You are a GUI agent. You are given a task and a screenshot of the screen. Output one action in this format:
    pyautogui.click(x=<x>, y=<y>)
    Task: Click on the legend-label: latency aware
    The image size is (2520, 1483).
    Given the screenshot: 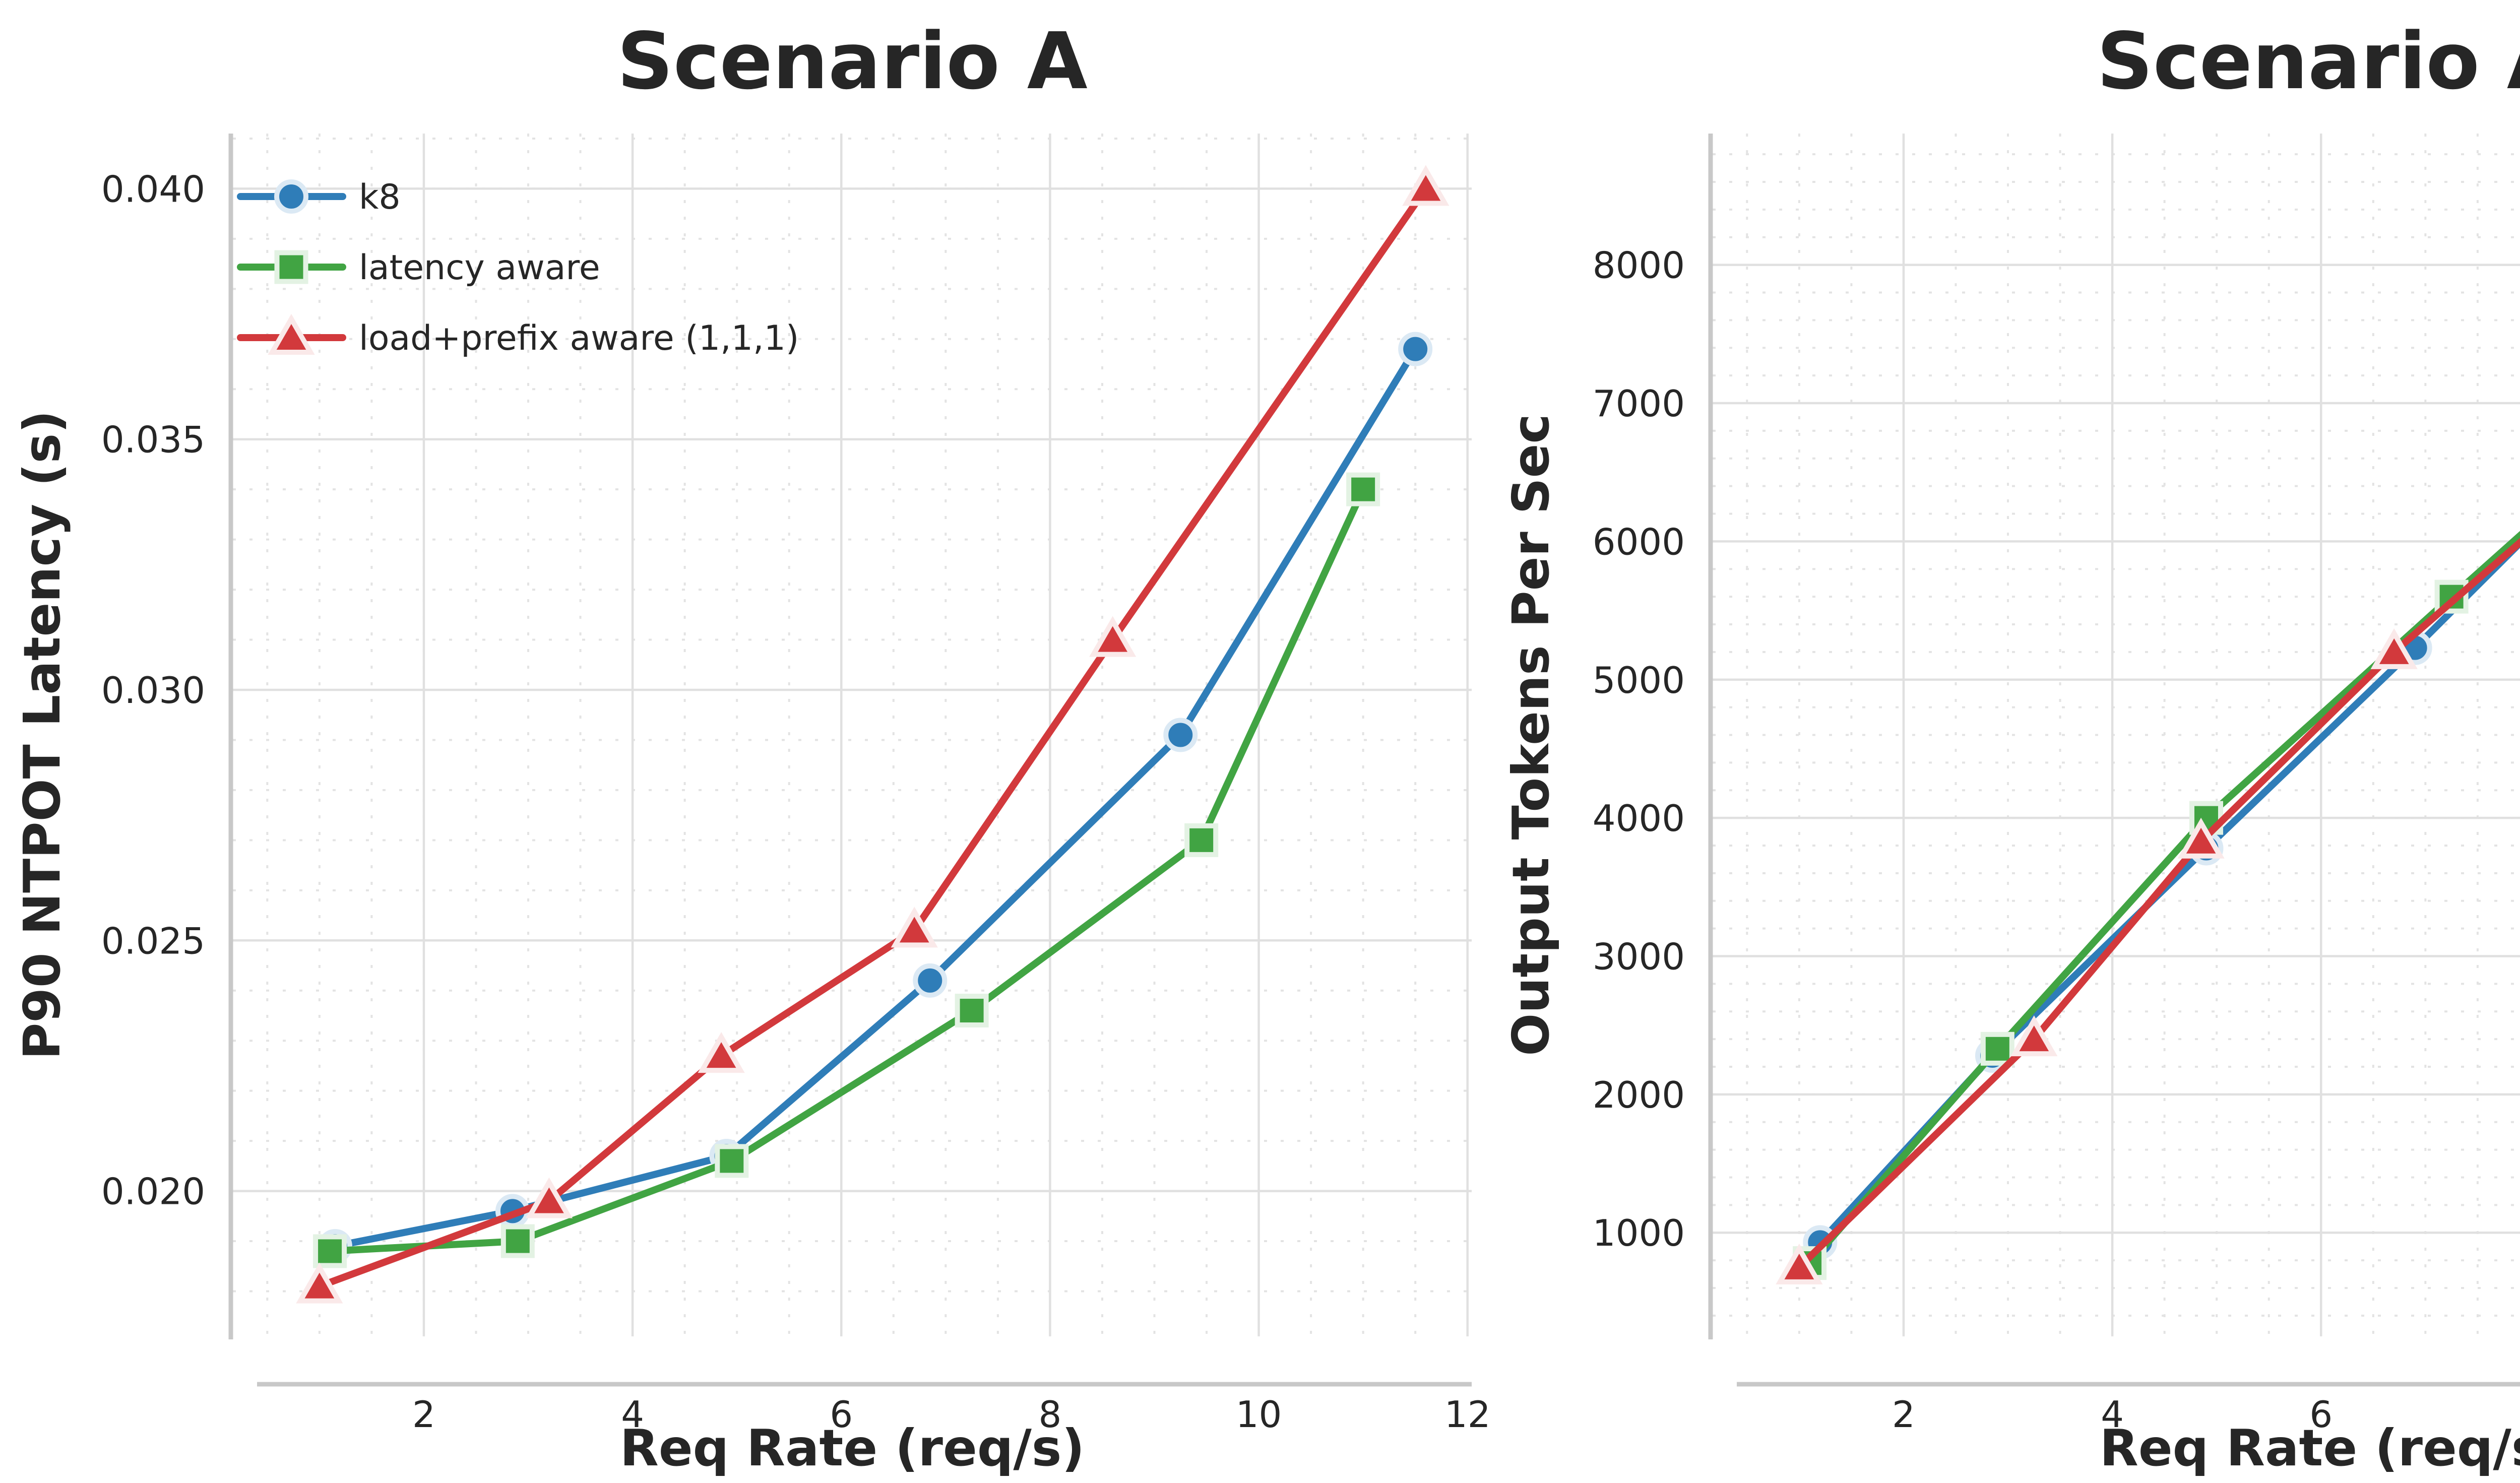 What is the action you would take?
    pyautogui.click(x=479, y=268)
    